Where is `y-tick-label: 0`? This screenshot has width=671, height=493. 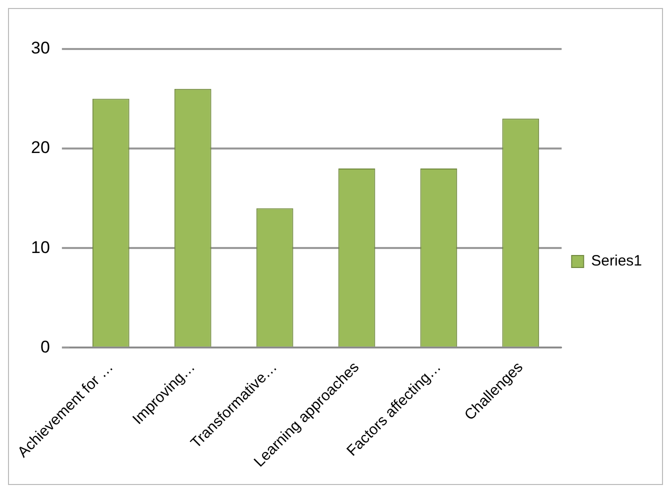
y-tick-label: 0 is located at coordinates (45, 346).